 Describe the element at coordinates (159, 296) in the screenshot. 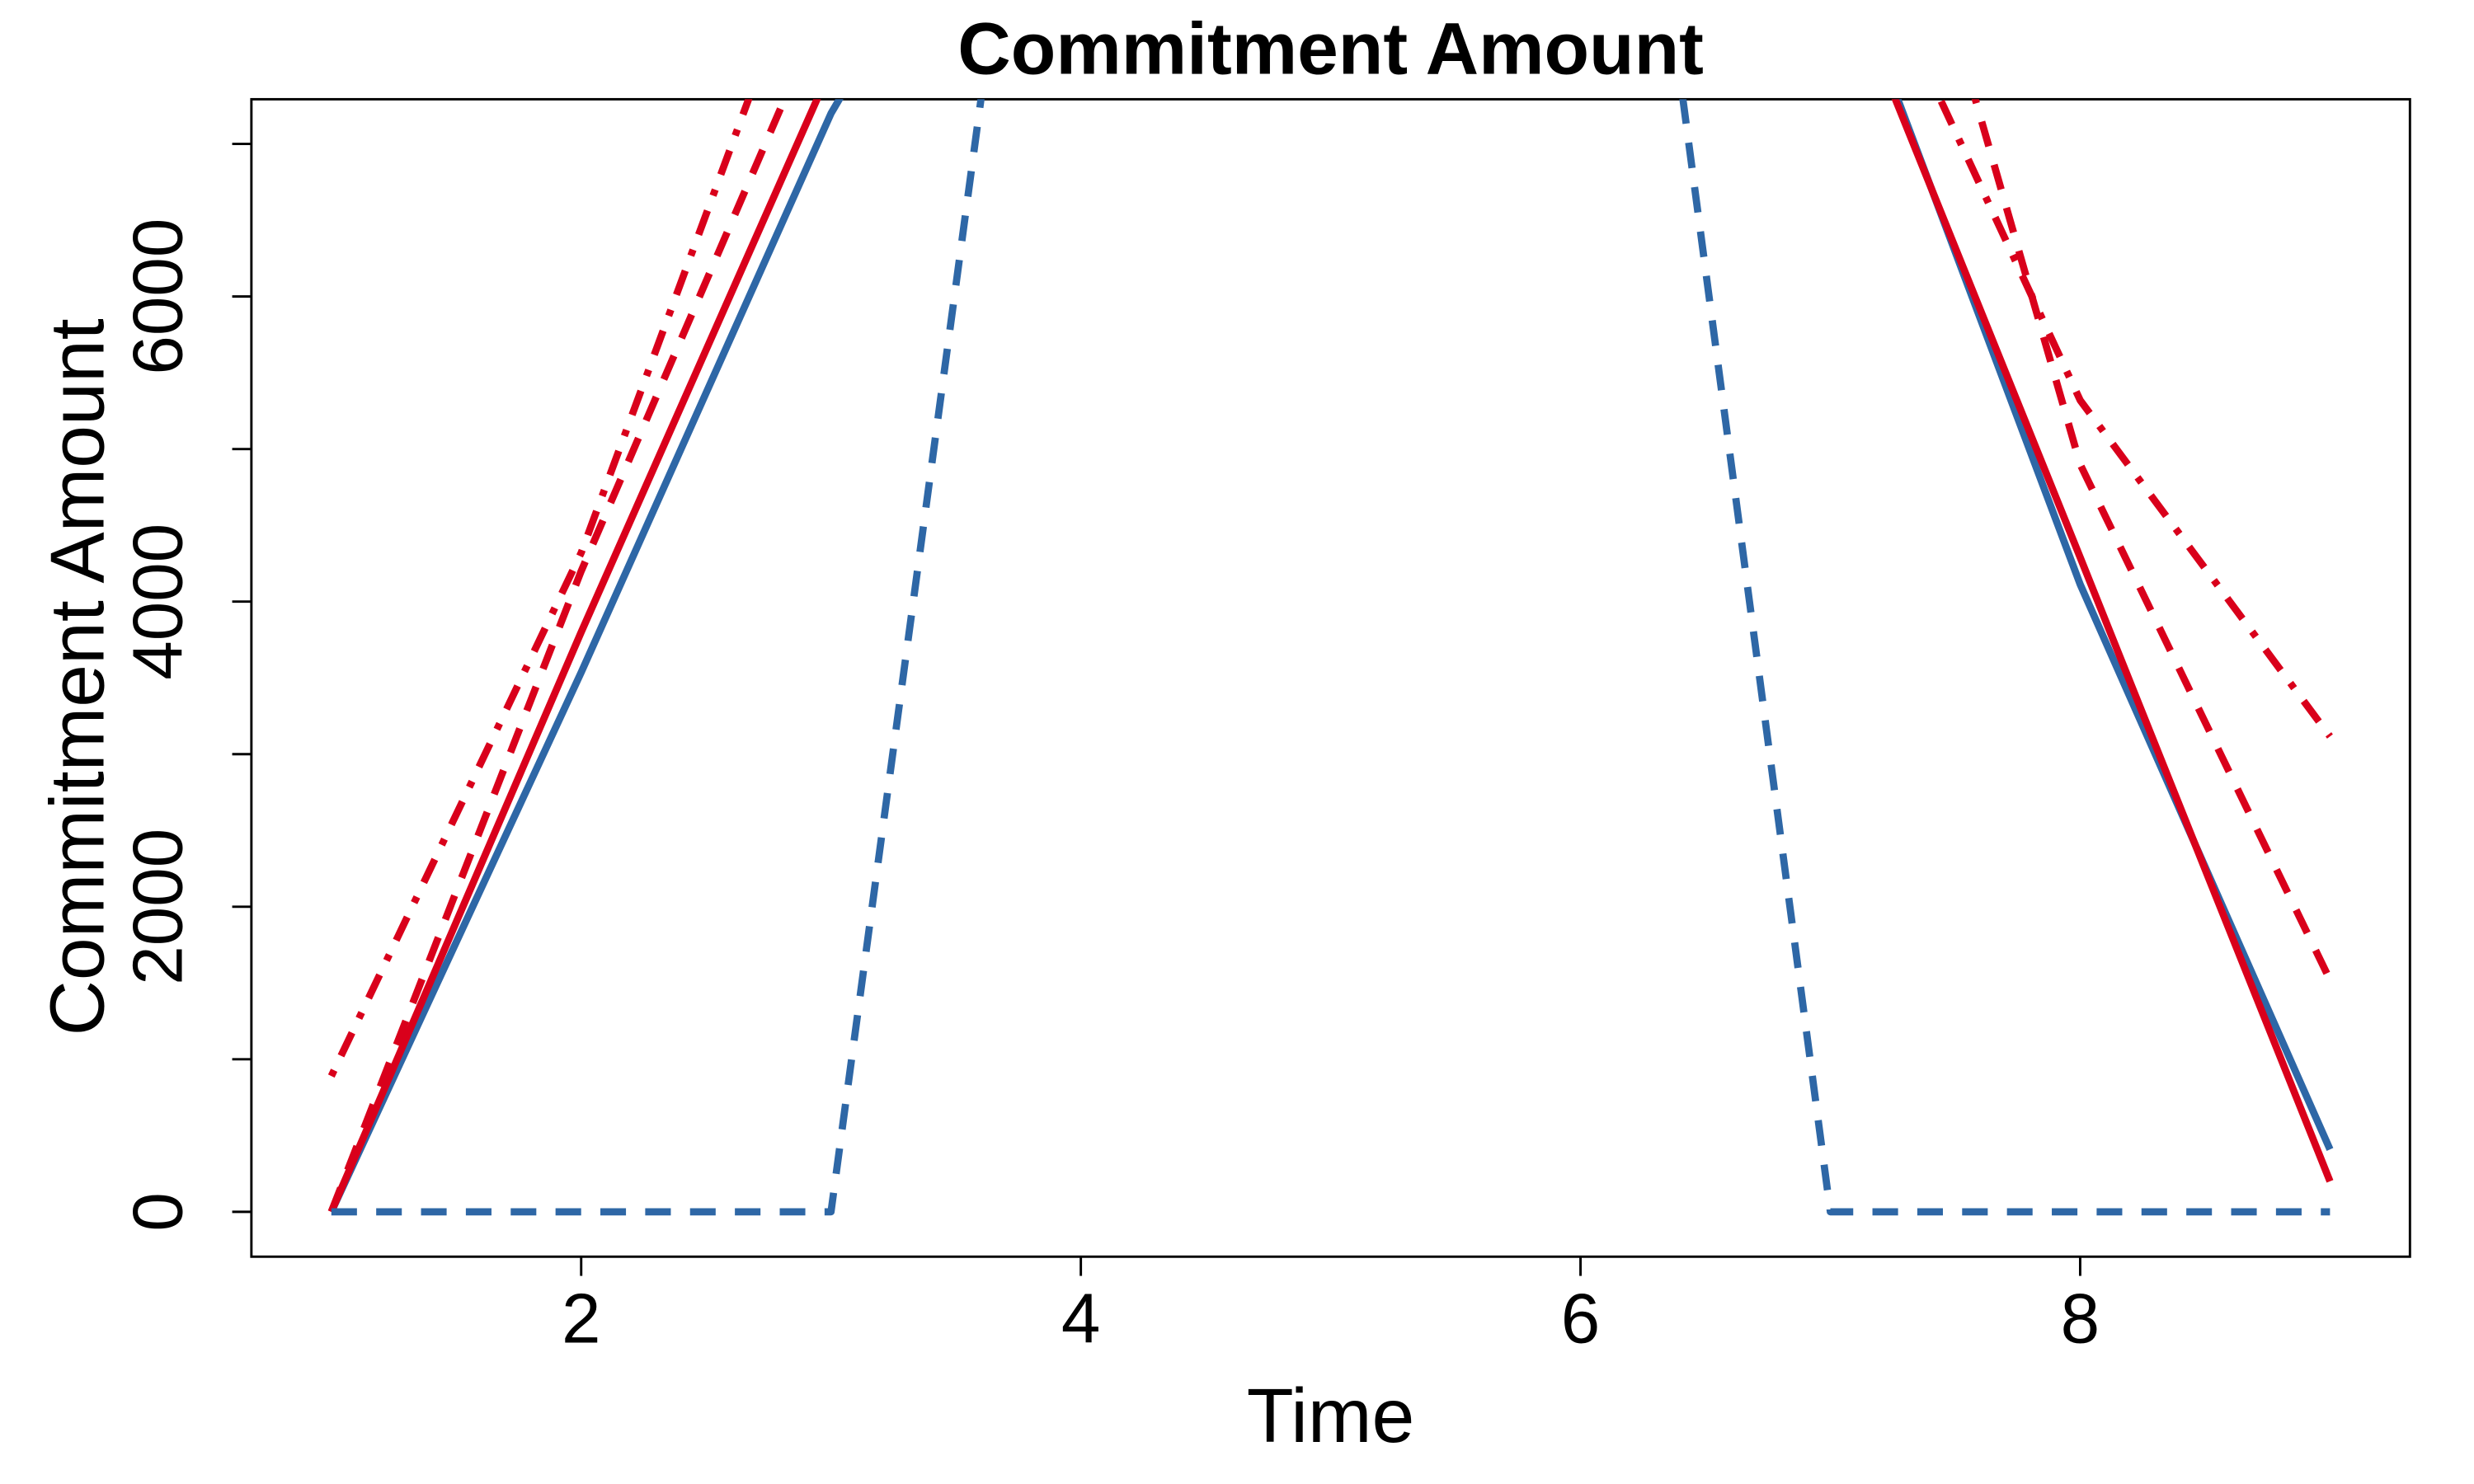

I see `y-tick-label: 6000` at that location.